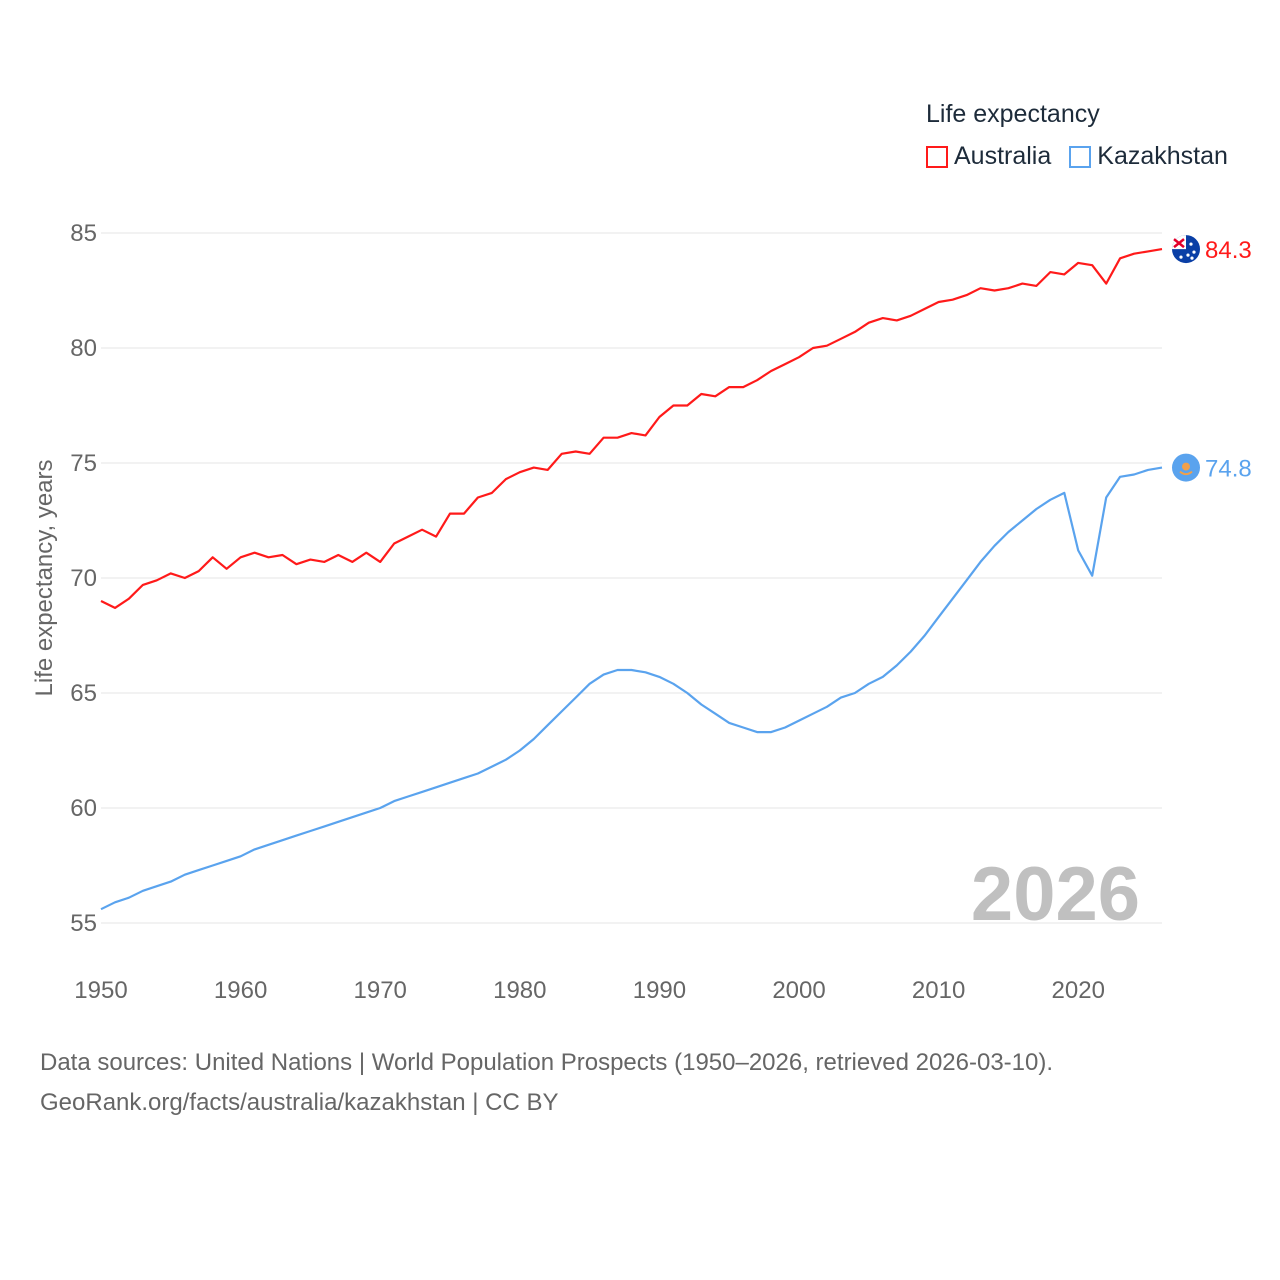  What do you see at coordinates (83, 808) in the screenshot?
I see `y-tick-label: 60` at bounding box center [83, 808].